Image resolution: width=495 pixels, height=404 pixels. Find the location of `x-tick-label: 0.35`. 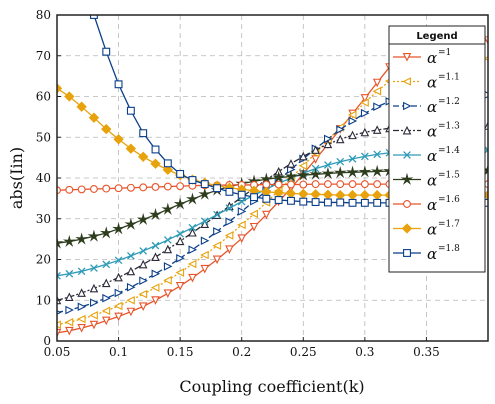

x-tick-label: 0.35 is located at coordinates (426, 352).